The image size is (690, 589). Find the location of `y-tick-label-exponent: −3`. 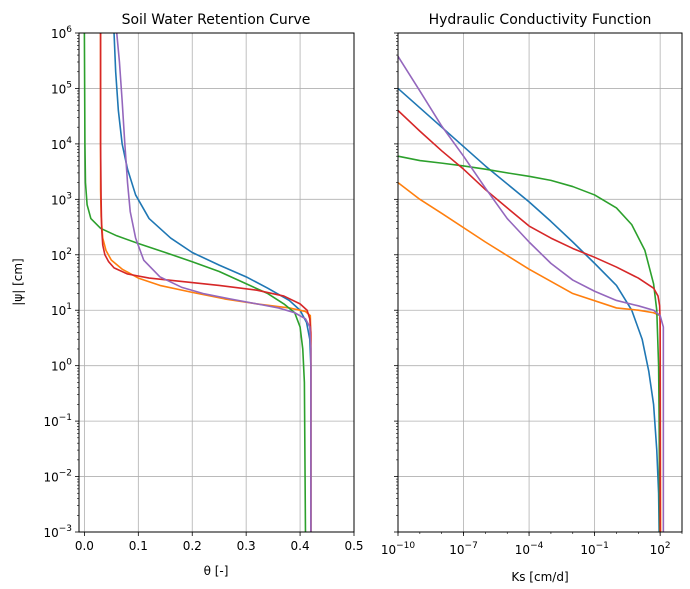

y-tick-label-exponent: −3 is located at coordinates (65, 529).